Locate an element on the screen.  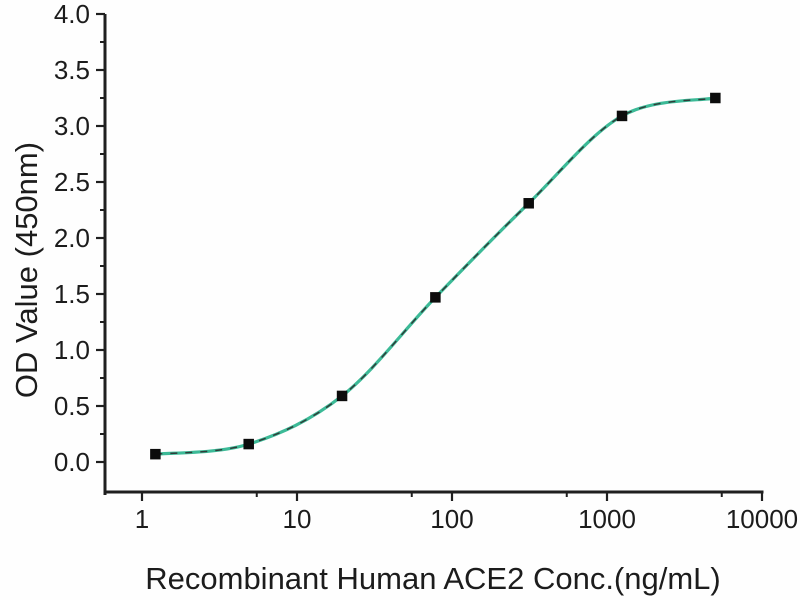
y-tick-label: 3.5 is located at coordinates (72, 70).